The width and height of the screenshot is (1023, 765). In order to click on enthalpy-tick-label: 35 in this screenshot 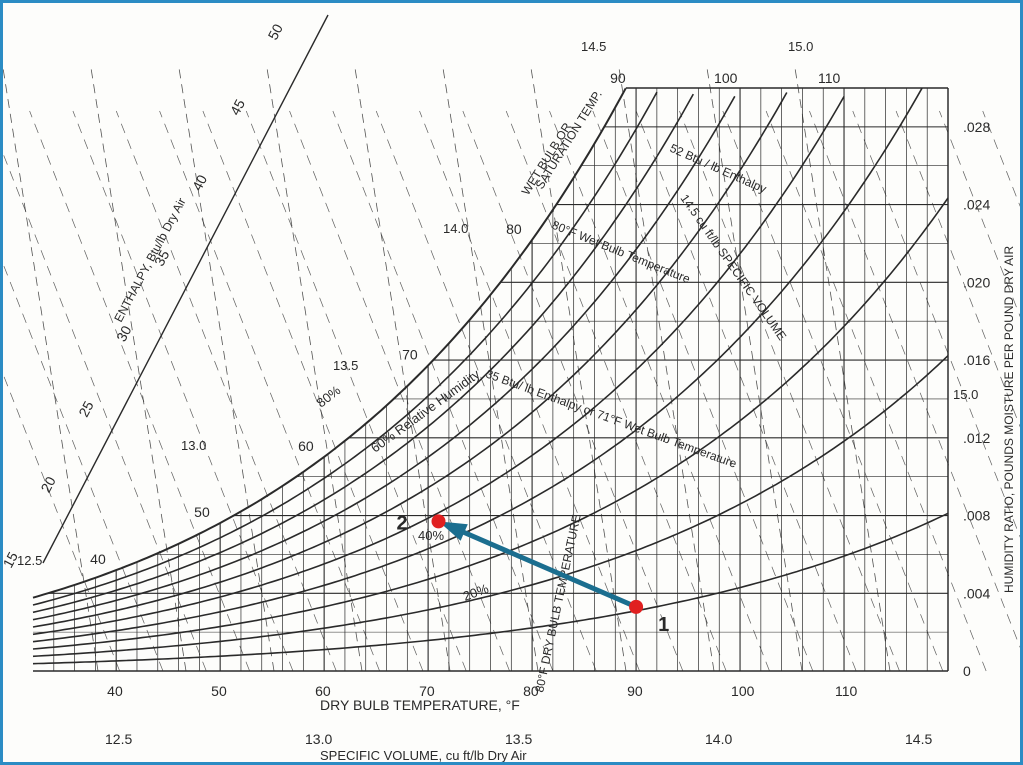, I will do `click(162, 257)`.